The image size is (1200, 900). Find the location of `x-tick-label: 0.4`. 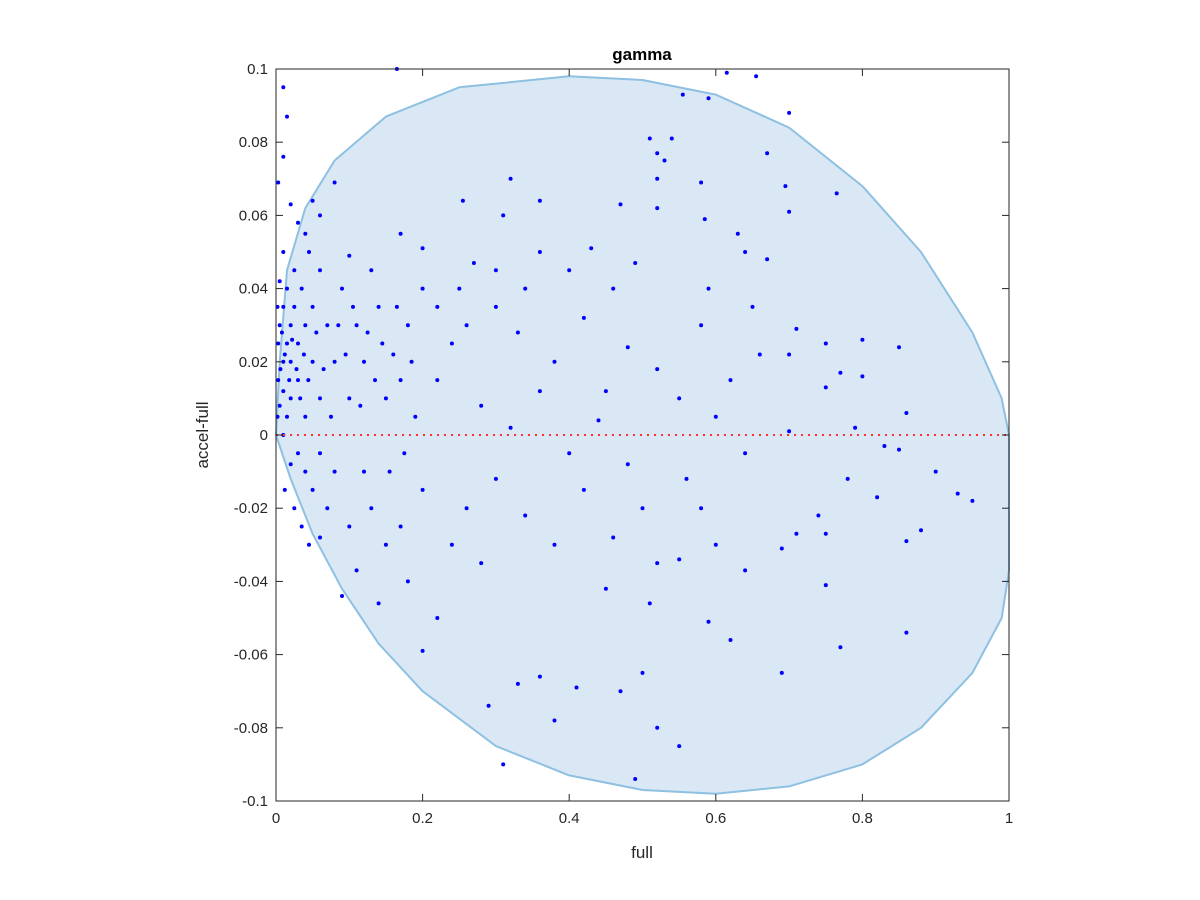

x-tick-label: 0.4 is located at coordinates (569, 818).